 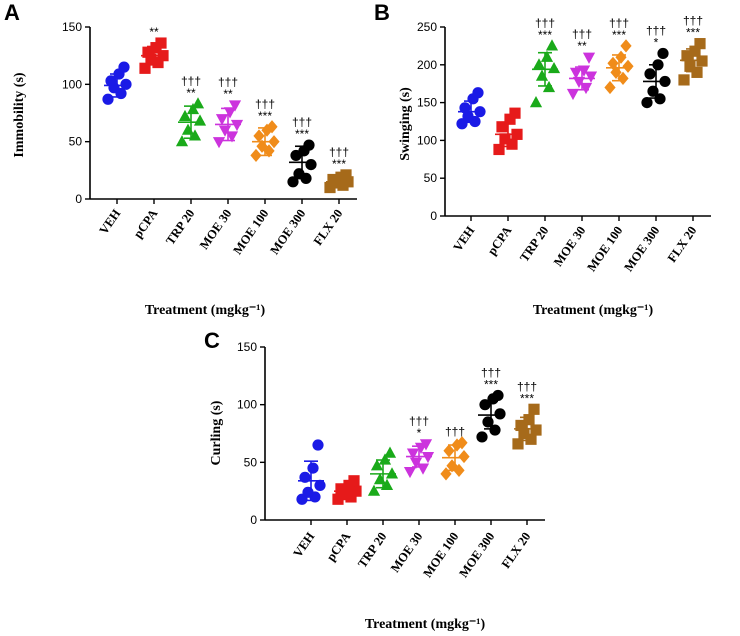 What do you see at coordinates (216, 432) in the screenshot?
I see `y-axis-title: Curling (s)` at bounding box center [216, 432].